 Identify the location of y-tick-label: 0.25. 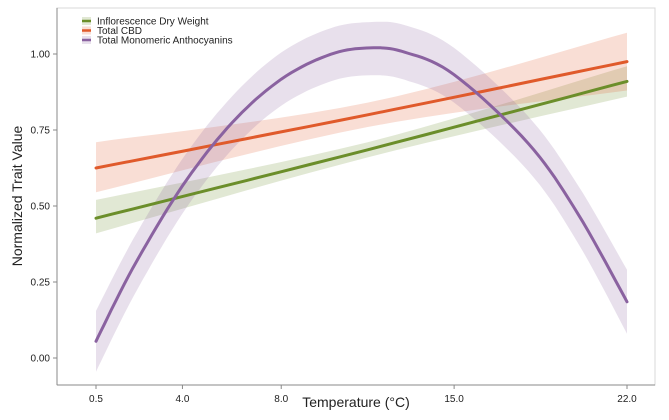
(41, 283).